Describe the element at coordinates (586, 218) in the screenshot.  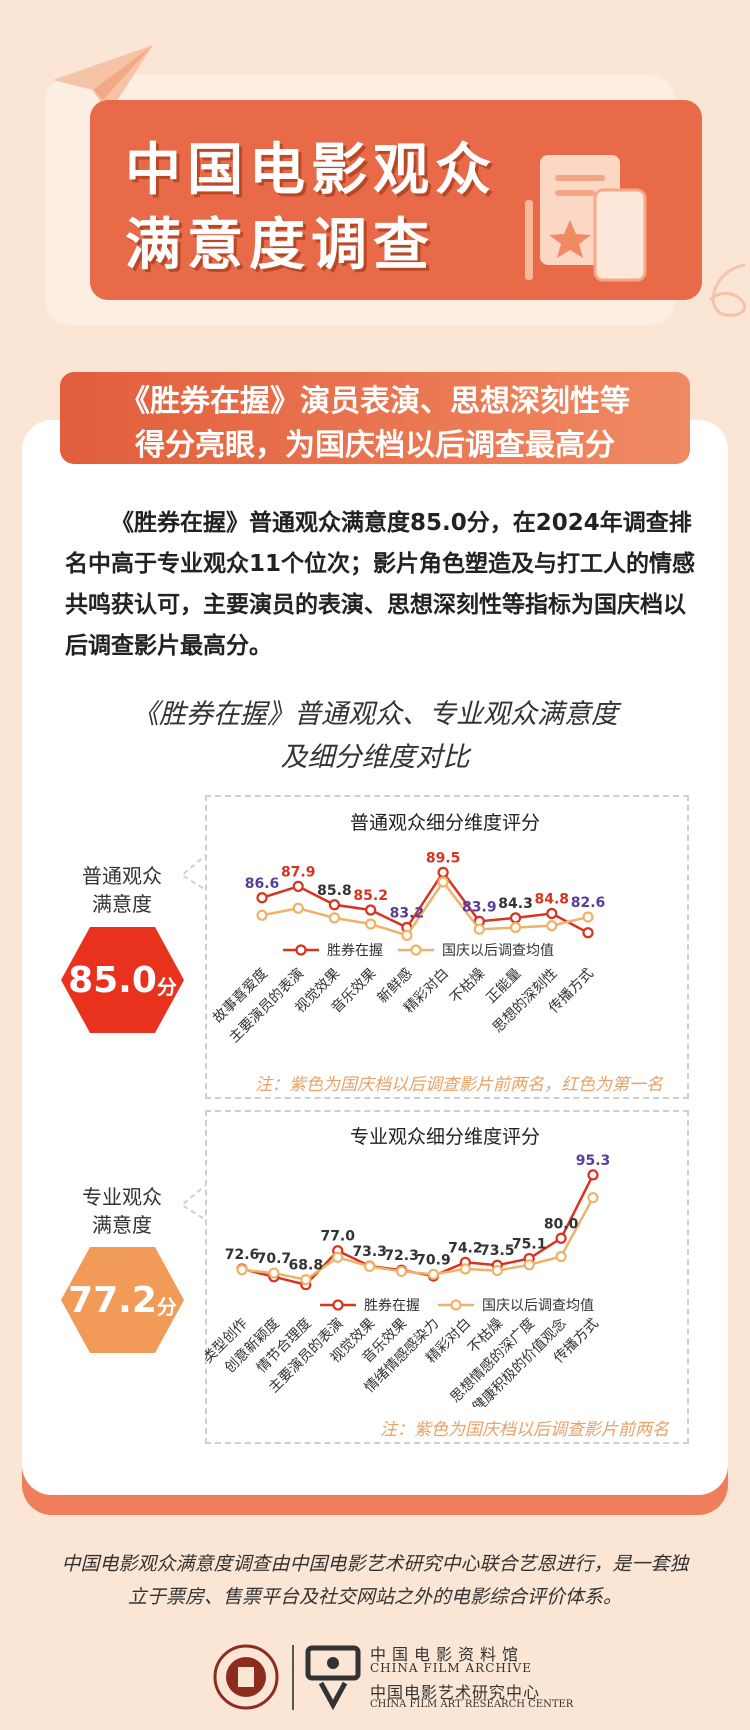
I see `survey-document-icon` at that location.